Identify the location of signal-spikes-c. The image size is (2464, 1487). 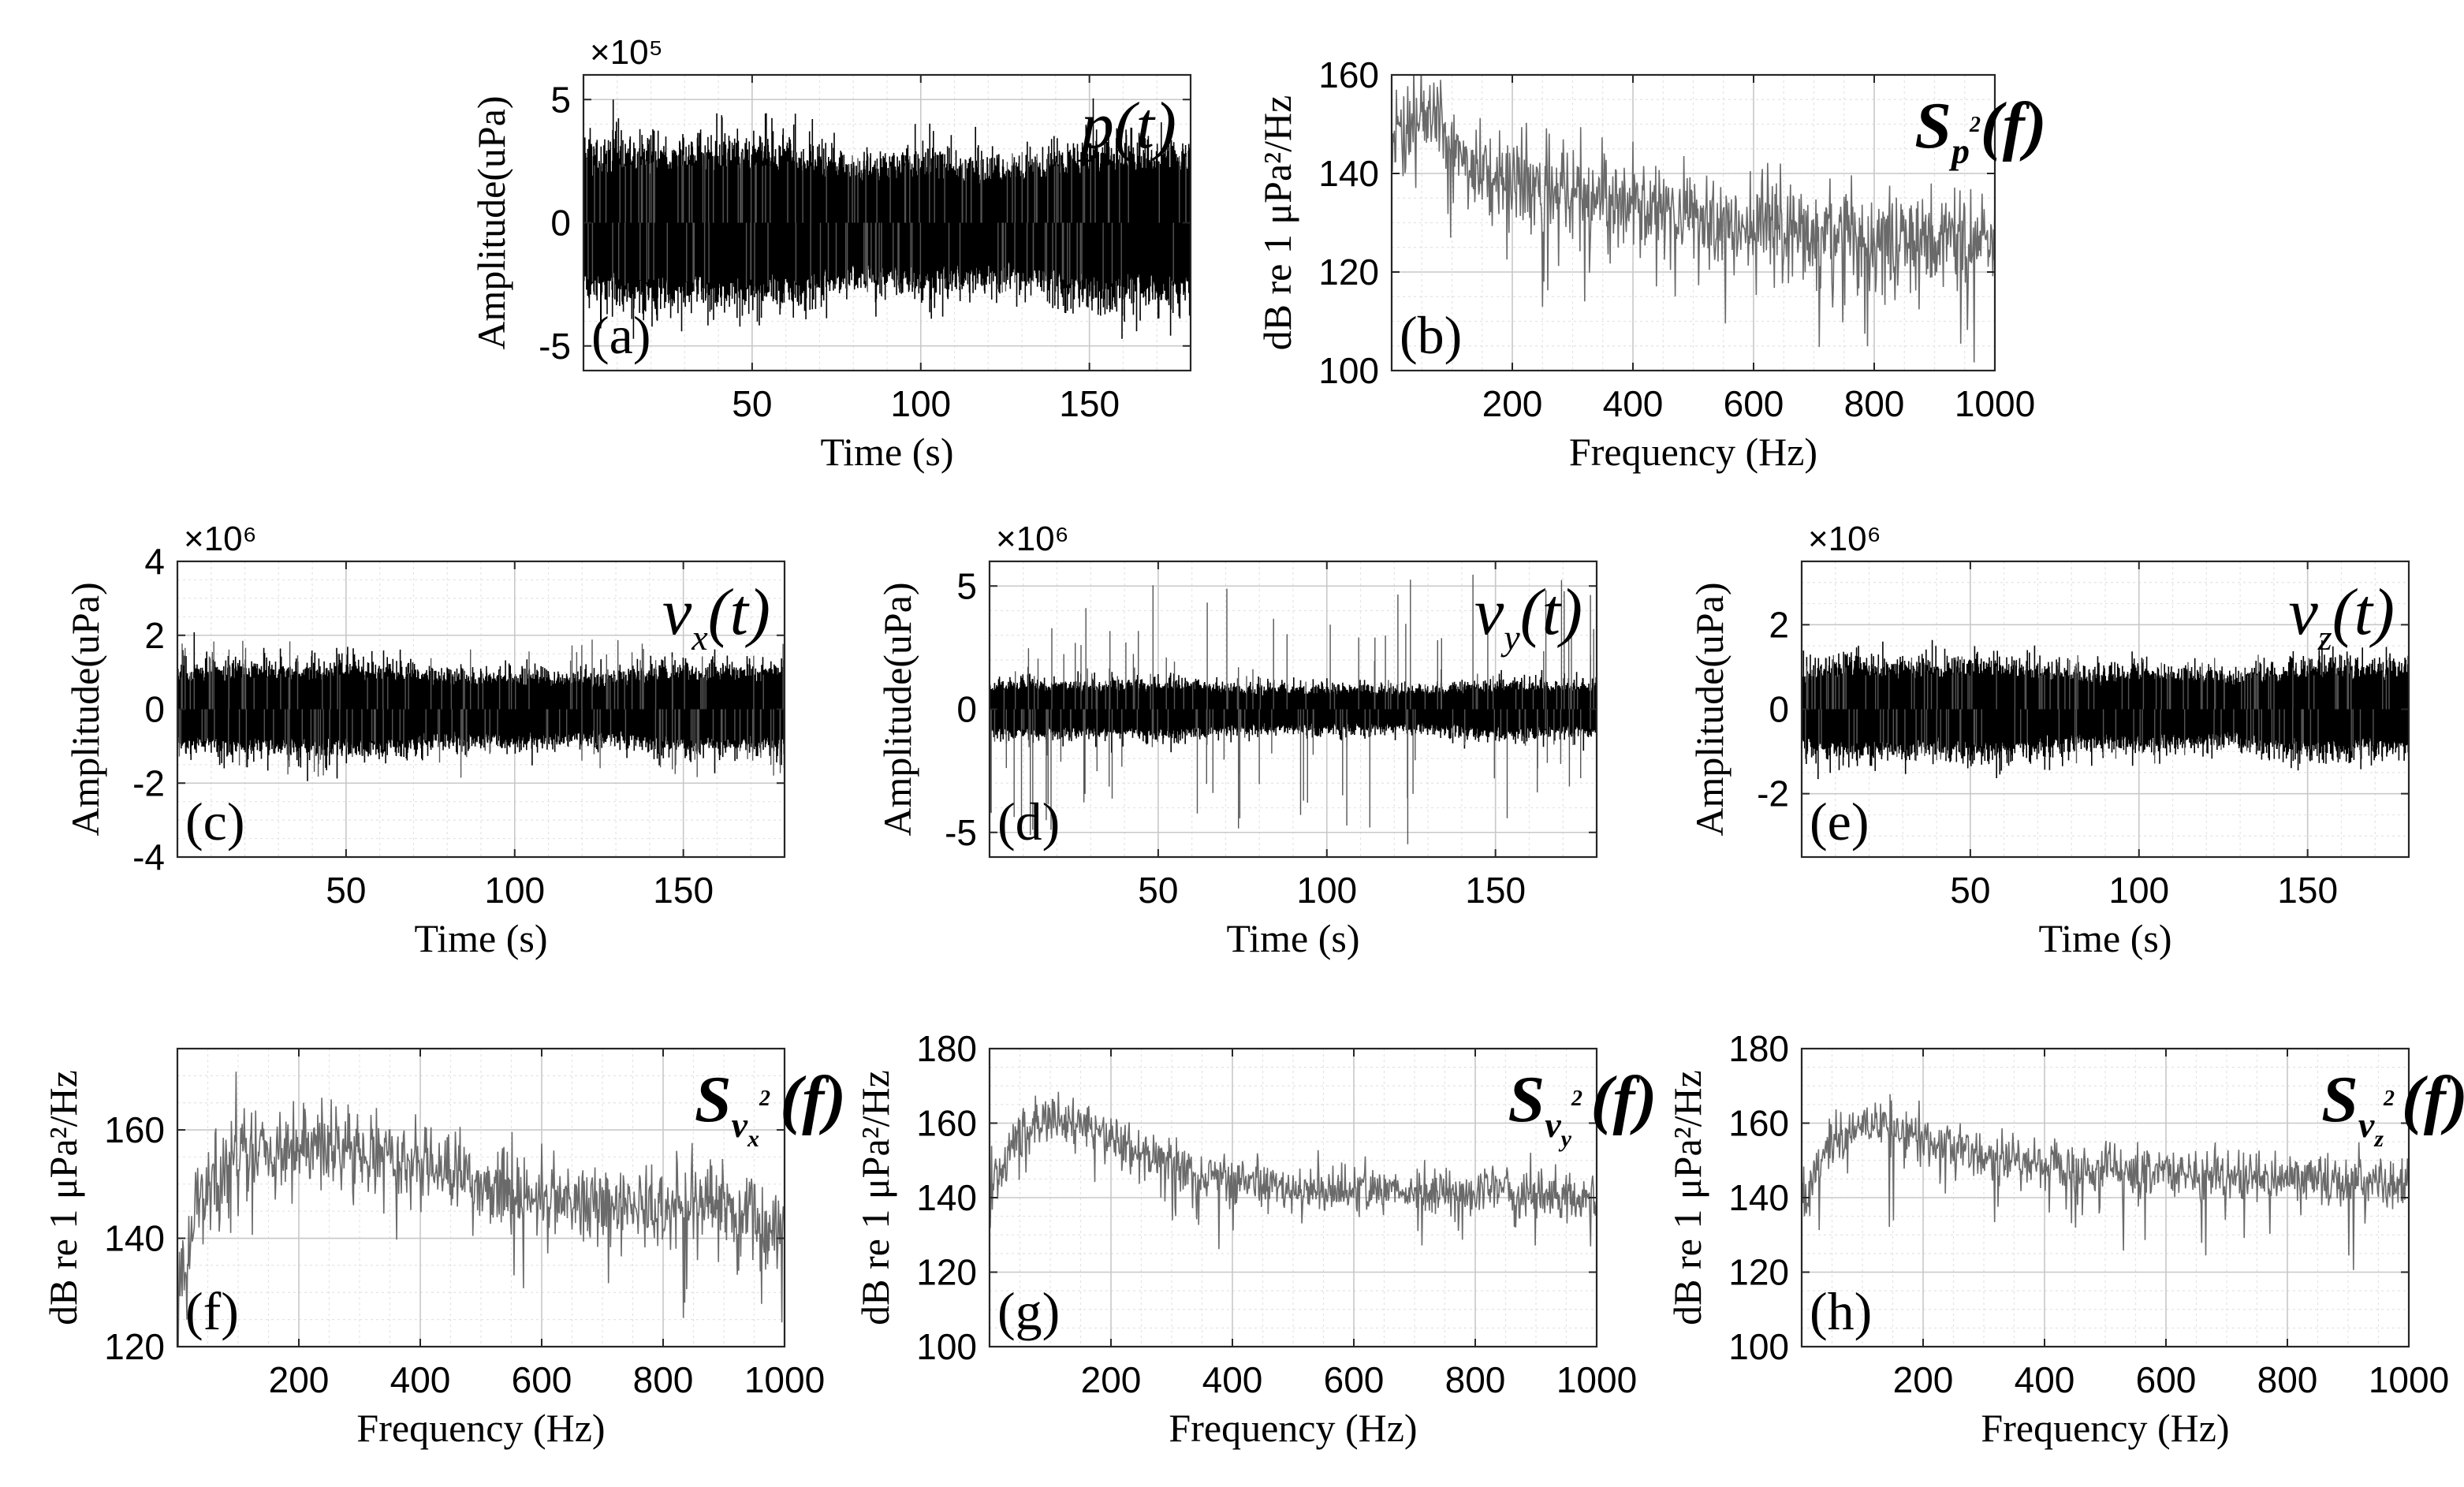
(481, 708).